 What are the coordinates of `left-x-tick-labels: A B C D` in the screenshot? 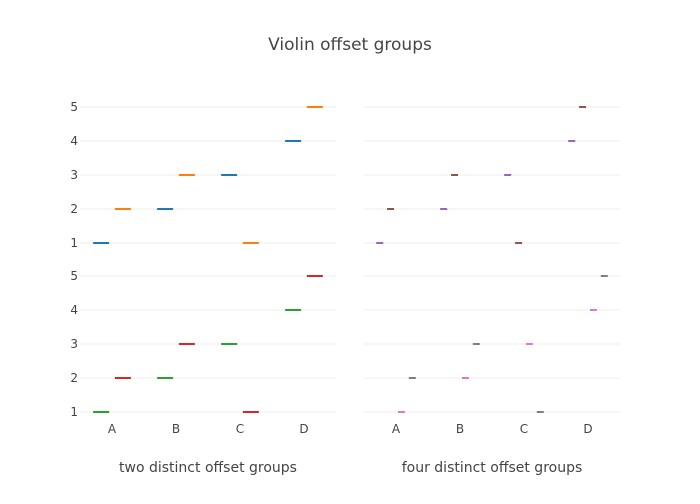 It's located at (208, 429).